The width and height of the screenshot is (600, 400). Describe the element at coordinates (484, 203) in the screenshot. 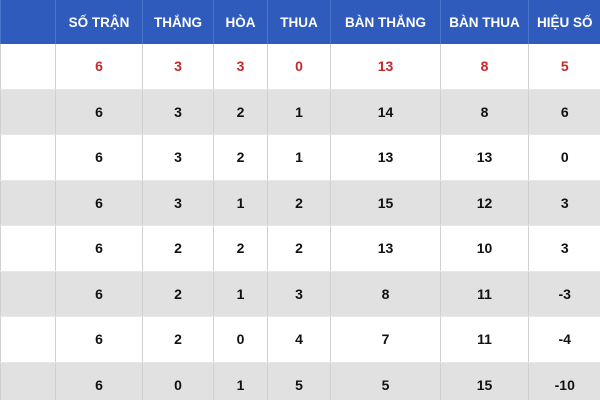

I see `table-cell: 12` at that location.